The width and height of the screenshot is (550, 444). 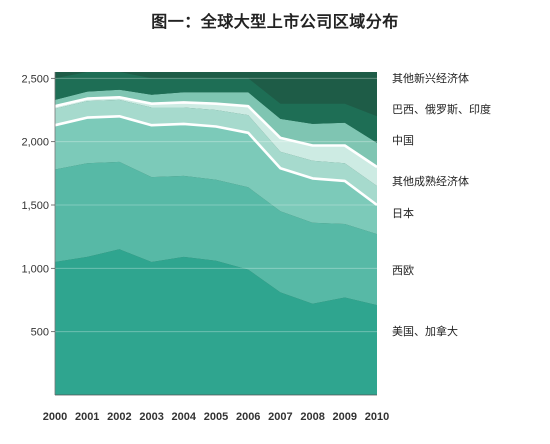 I want to click on x-tick-label: 2002, so click(x=119, y=417).